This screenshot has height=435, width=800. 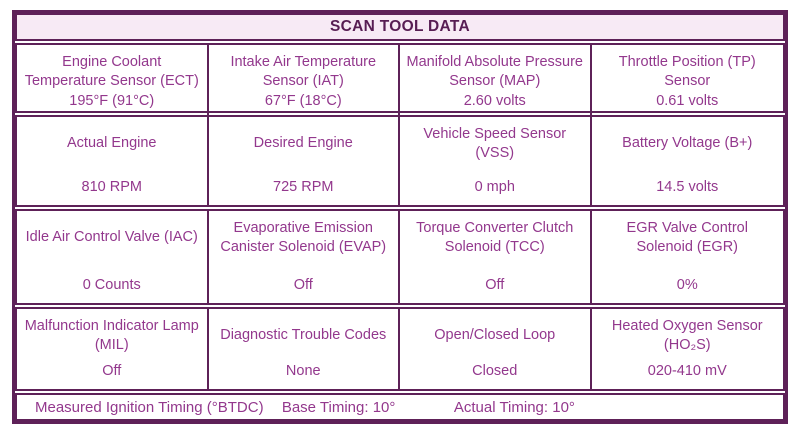 What do you see at coordinates (687, 370) in the screenshot?
I see `cell-value: 020-410 mV` at bounding box center [687, 370].